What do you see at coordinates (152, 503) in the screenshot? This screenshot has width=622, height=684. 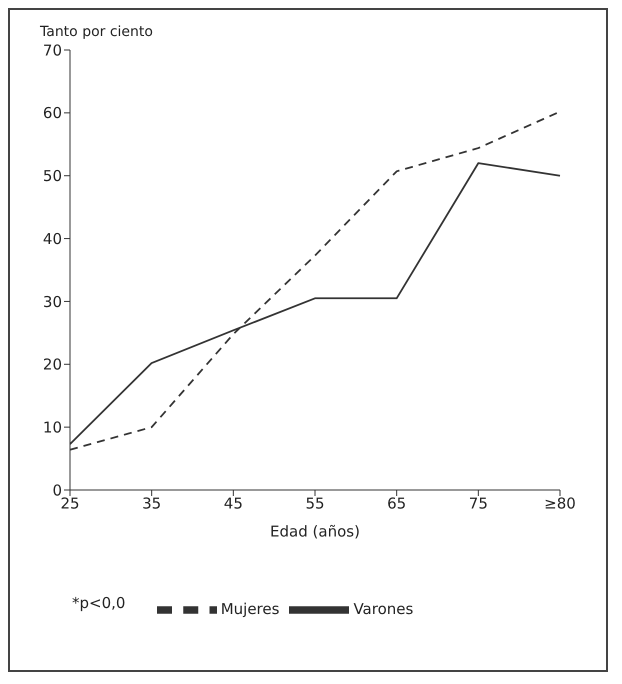 I see `x-tick-label: 35` at bounding box center [152, 503].